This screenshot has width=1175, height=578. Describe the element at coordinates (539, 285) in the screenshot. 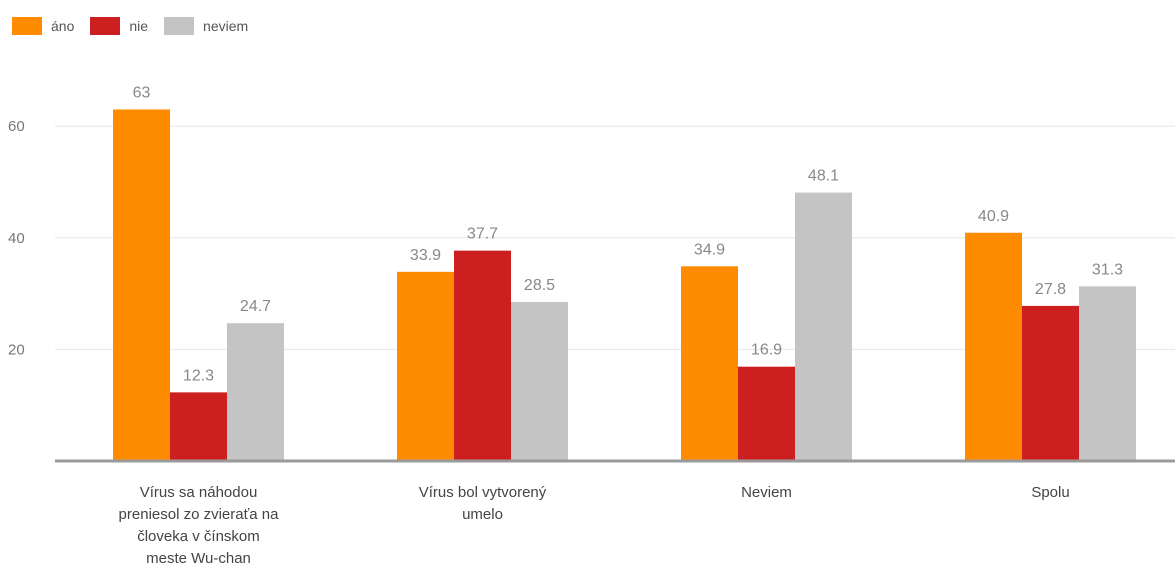

I see `data-label: 28.5` at that location.